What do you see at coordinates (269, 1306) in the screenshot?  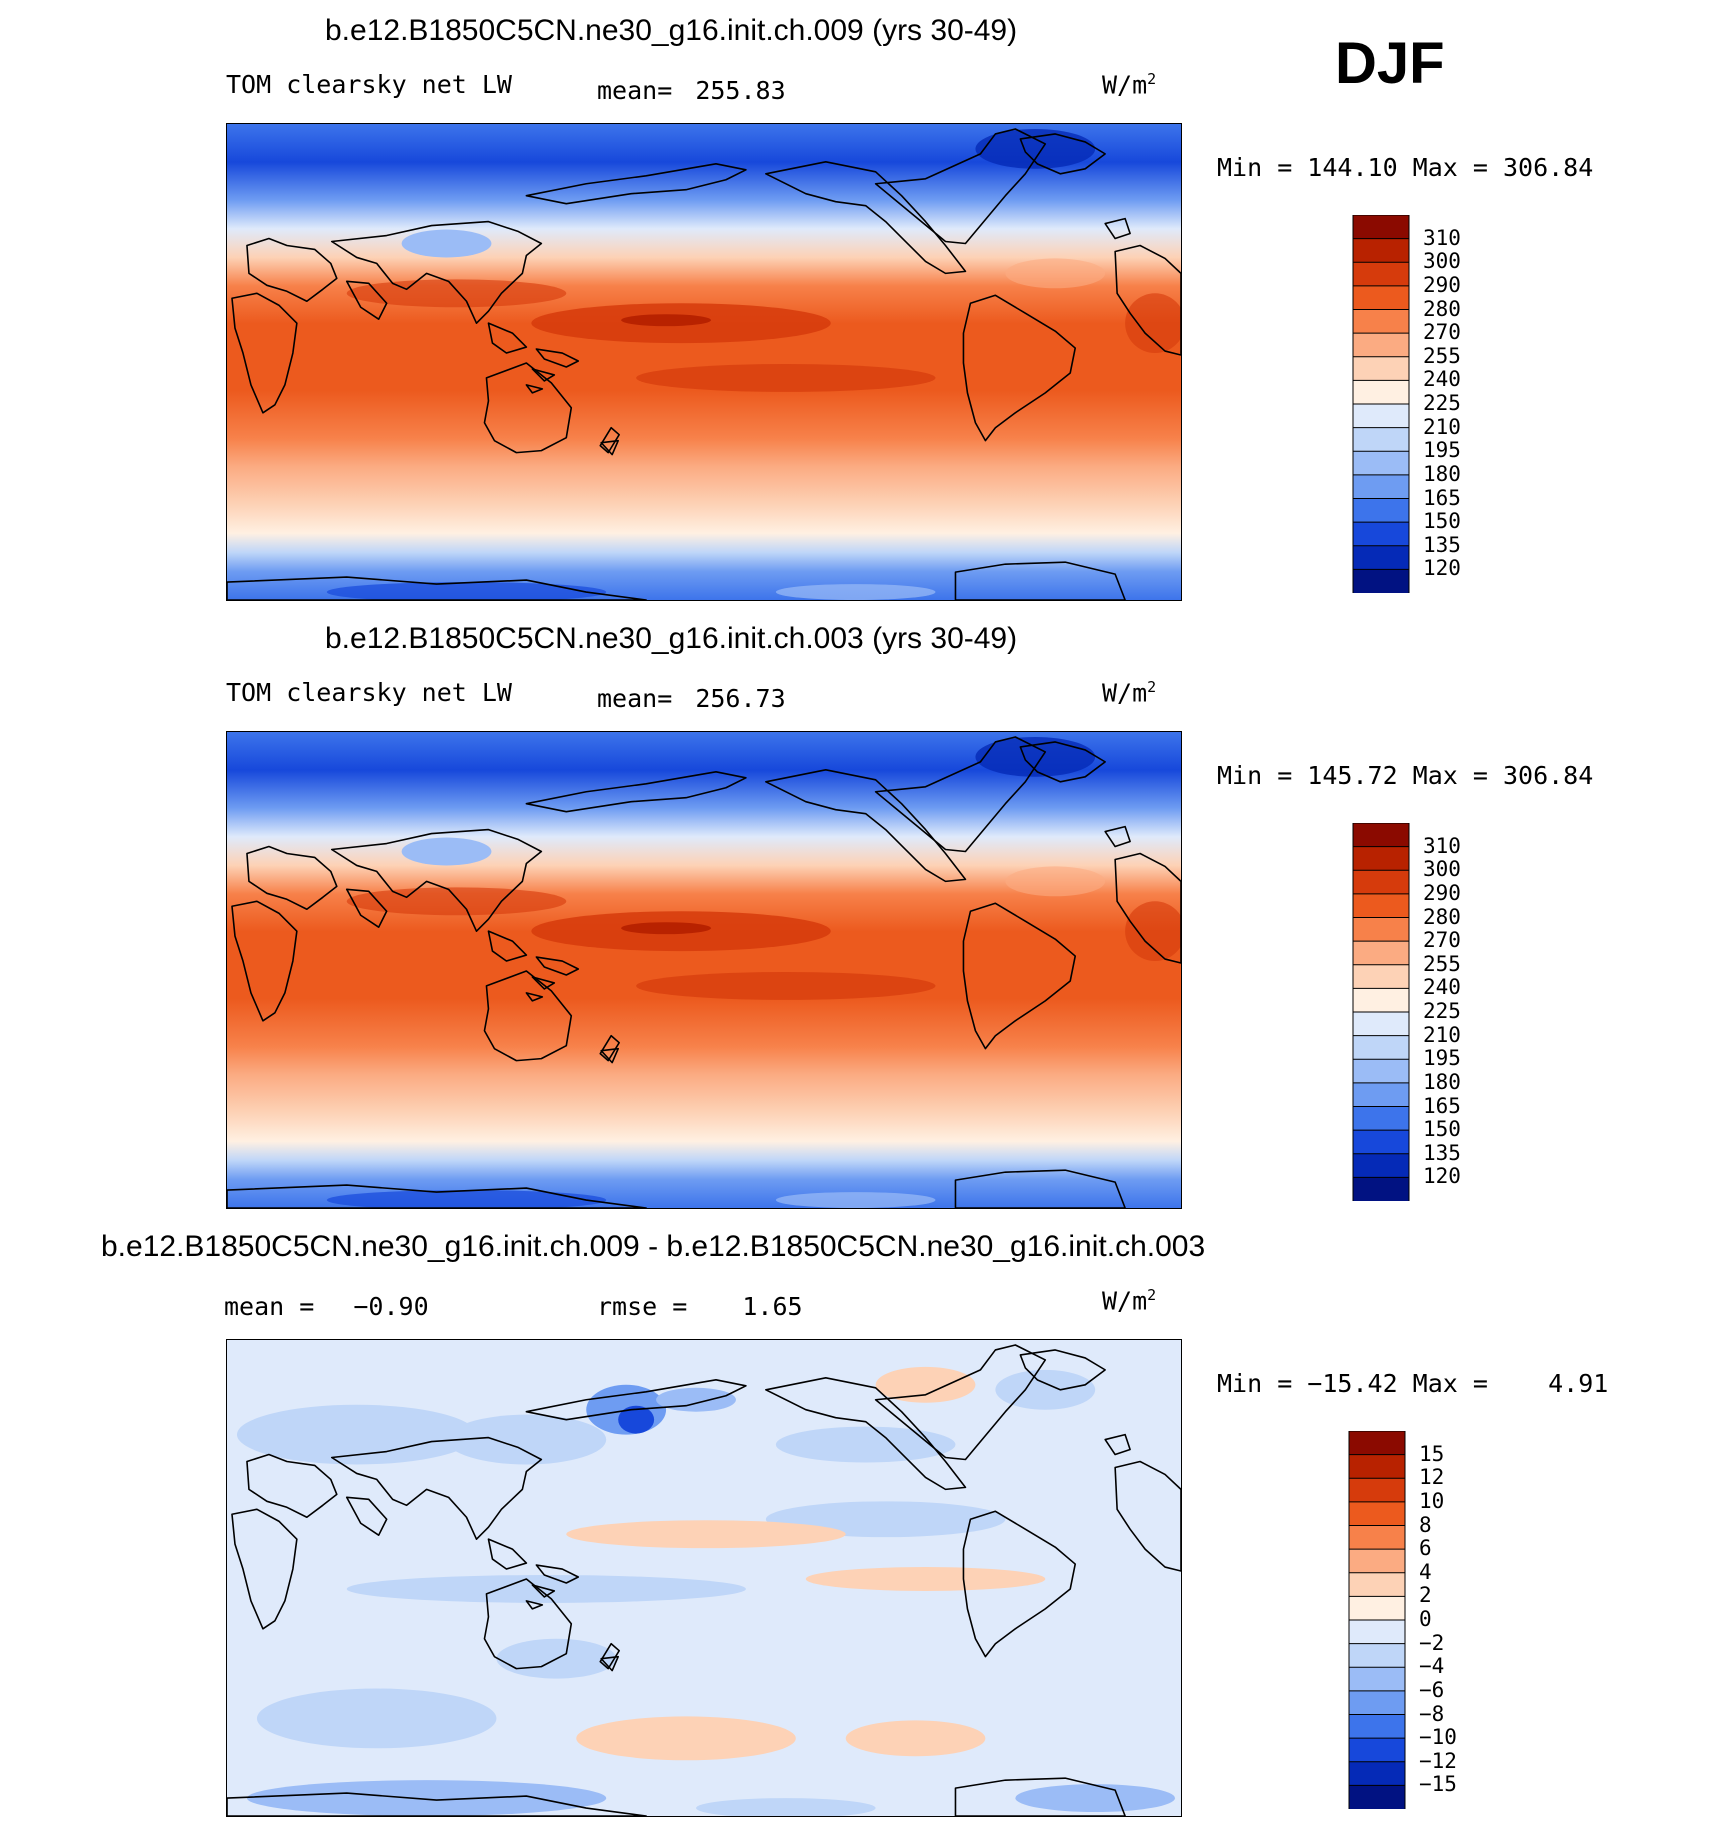 I see `panel-3-mean-label: mean =` at bounding box center [269, 1306].